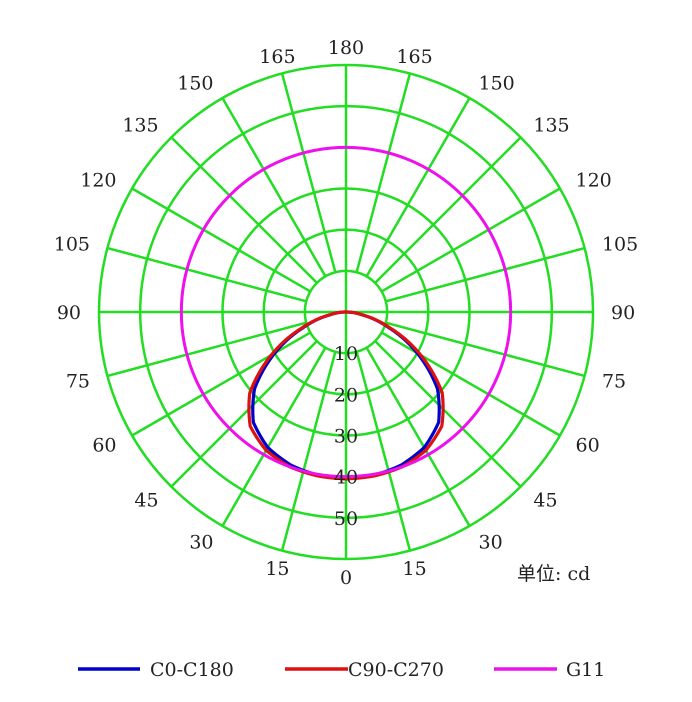 This screenshot has height=702, width=692. I want to click on angle-label-right-15: 15, so click(414, 569).